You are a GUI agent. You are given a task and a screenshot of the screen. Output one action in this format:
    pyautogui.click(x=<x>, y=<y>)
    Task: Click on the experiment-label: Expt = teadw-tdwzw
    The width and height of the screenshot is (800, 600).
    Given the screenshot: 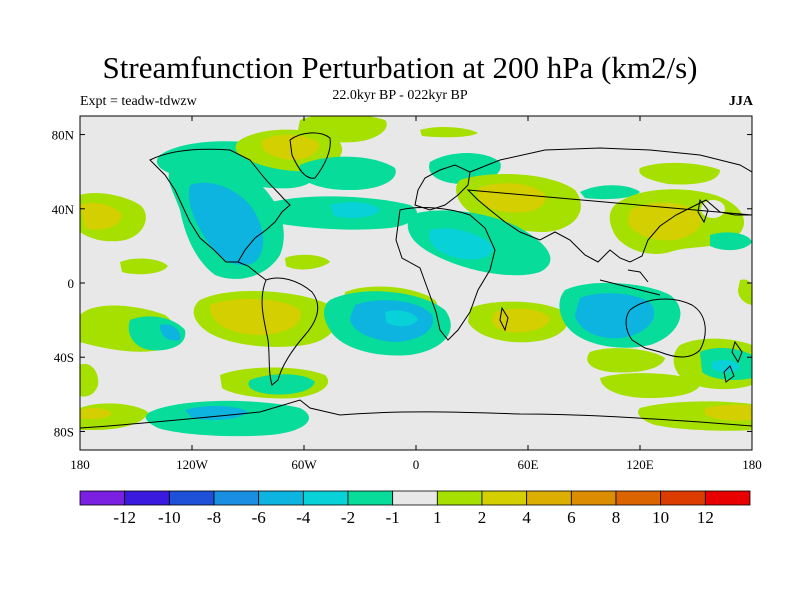 What is the action you would take?
    pyautogui.click(x=138, y=101)
    